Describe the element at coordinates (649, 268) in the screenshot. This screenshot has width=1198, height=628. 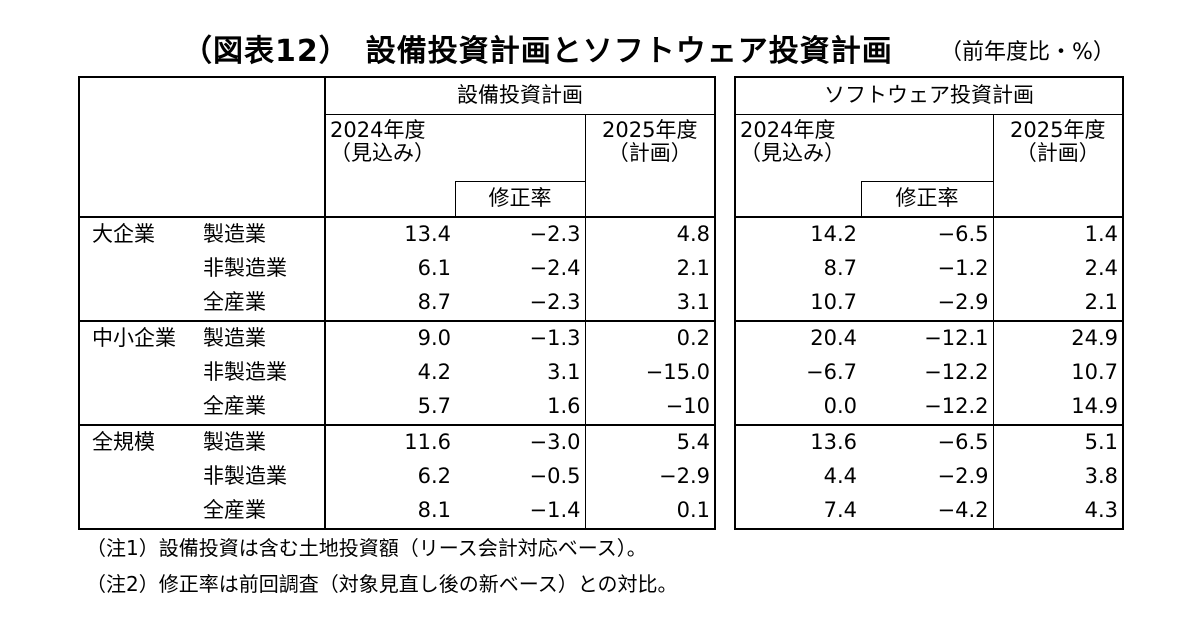
I see `capex-value-cell: 2.1` at that location.